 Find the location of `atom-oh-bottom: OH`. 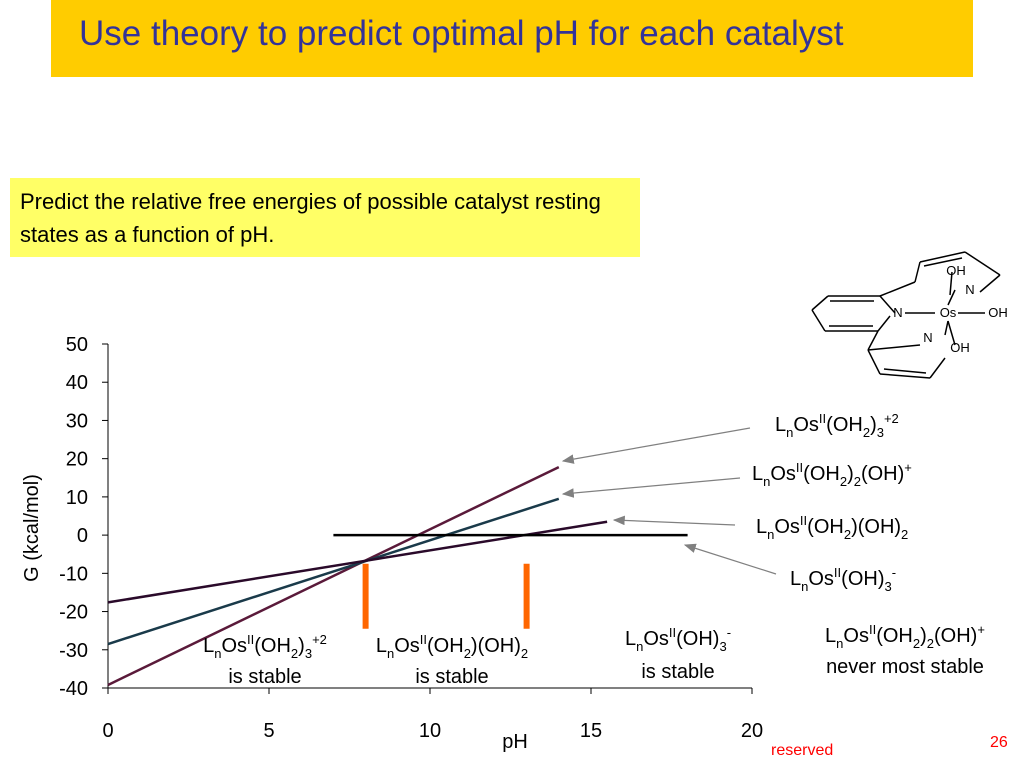

atom-oh-bottom: OH is located at coordinates (960, 347).